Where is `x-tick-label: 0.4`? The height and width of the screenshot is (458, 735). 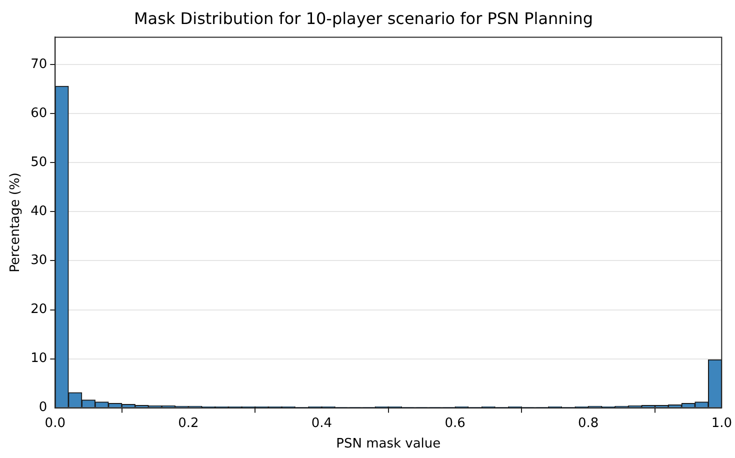 x-tick-label: 0.4 is located at coordinates (321, 423).